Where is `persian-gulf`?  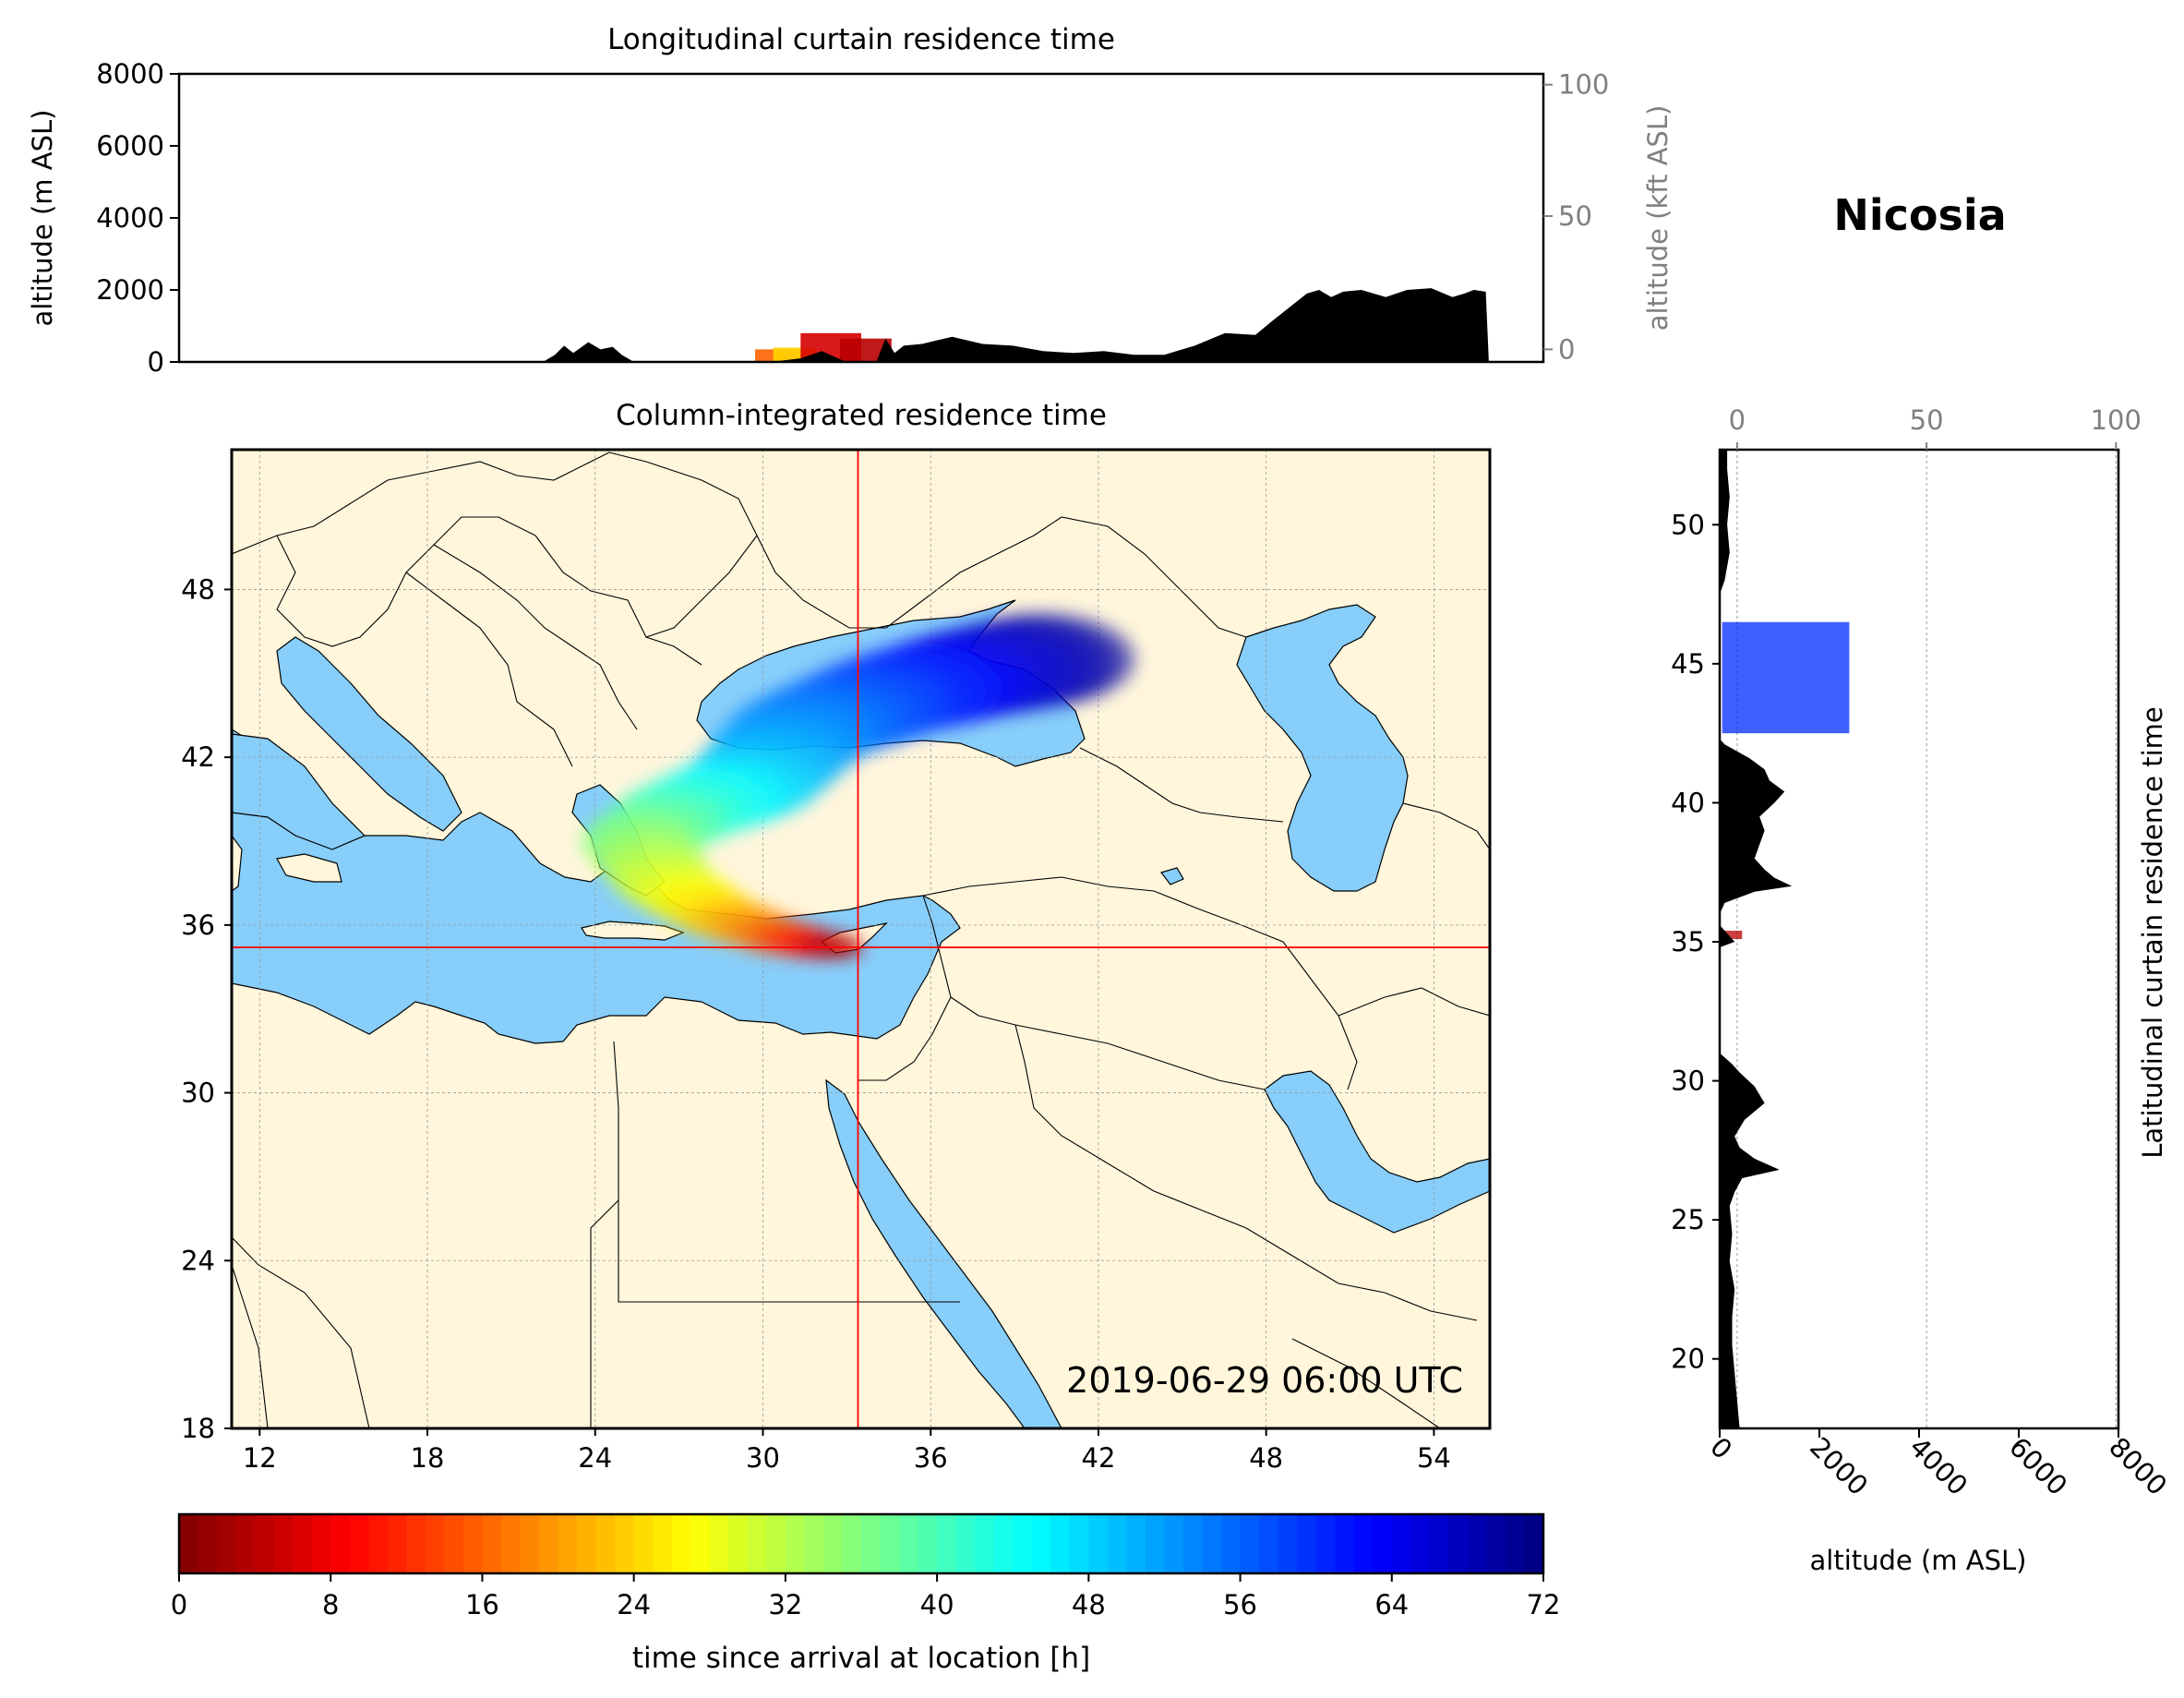
persian-gulf is located at coordinates (1377, 1152).